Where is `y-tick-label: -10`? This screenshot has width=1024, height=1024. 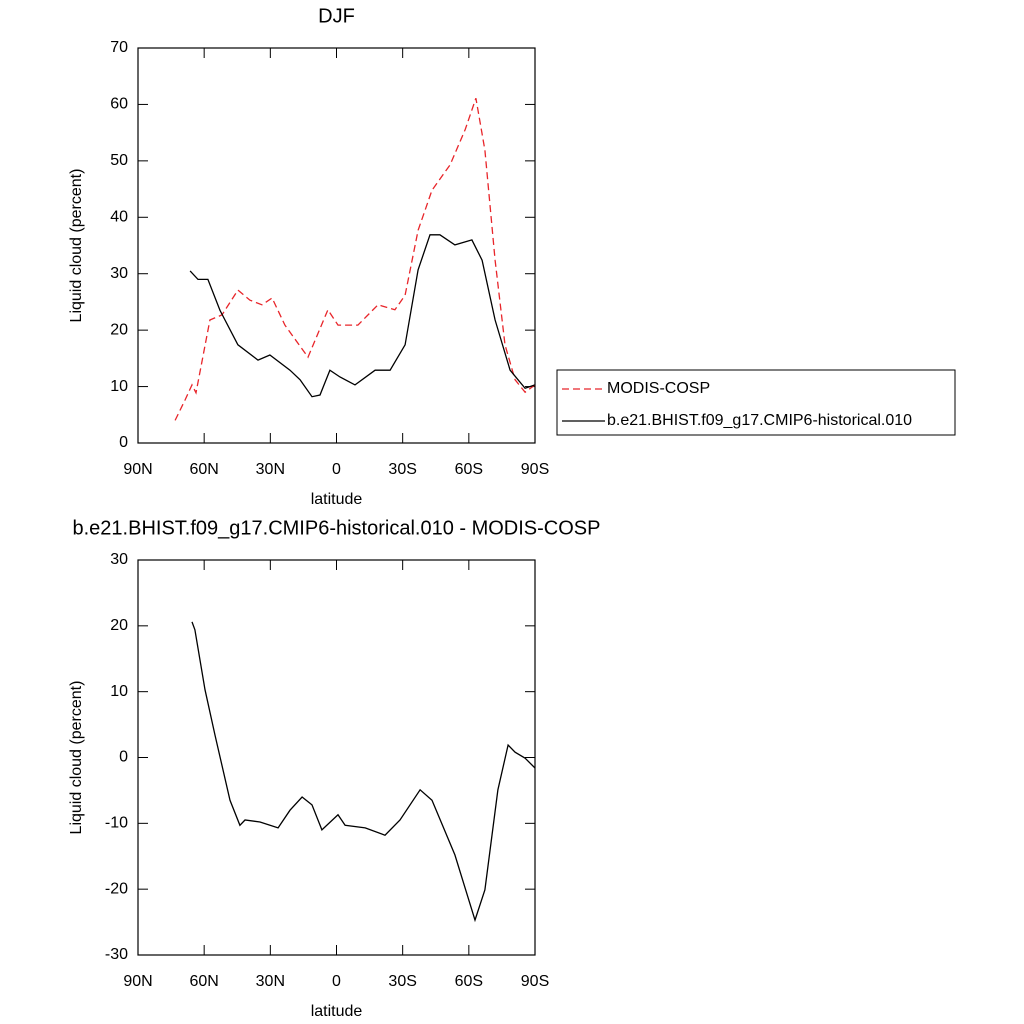
y-tick-label: -10 is located at coordinates (116, 823).